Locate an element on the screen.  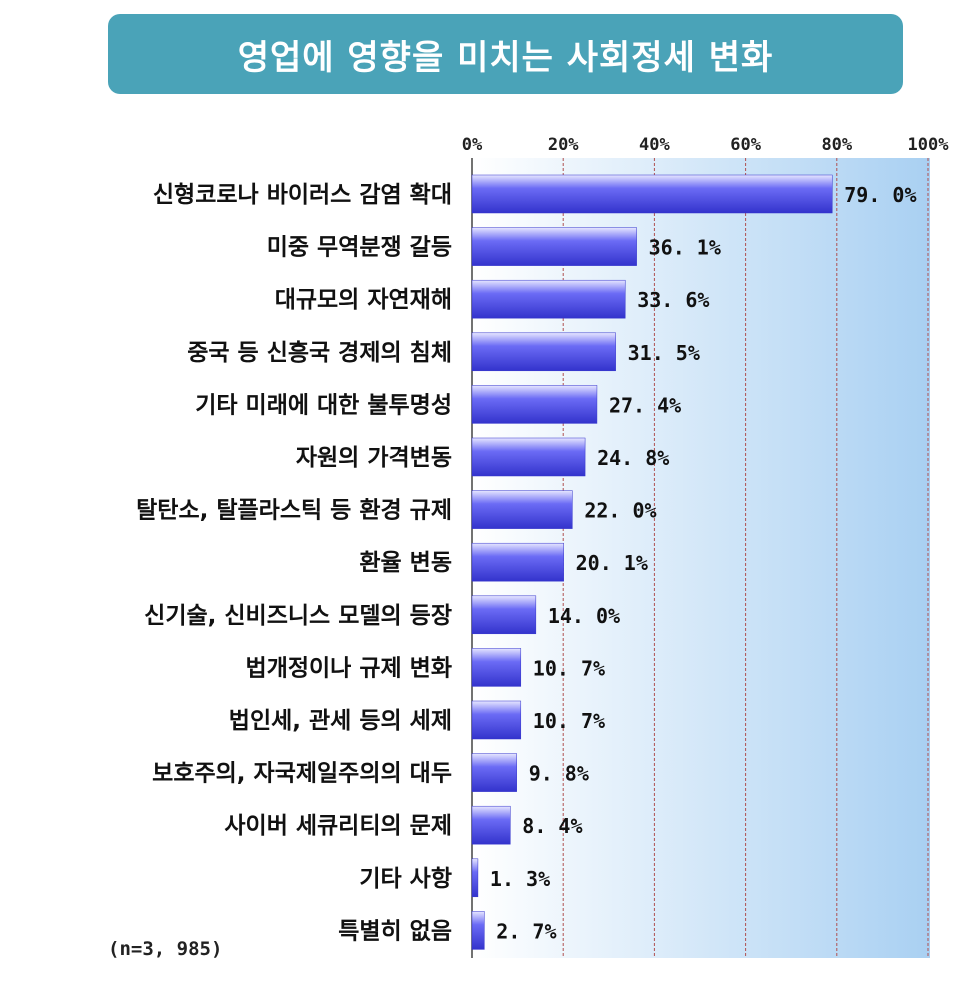
category-label: 법인세, 관세 등의 세제 is located at coordinates (340, 721).